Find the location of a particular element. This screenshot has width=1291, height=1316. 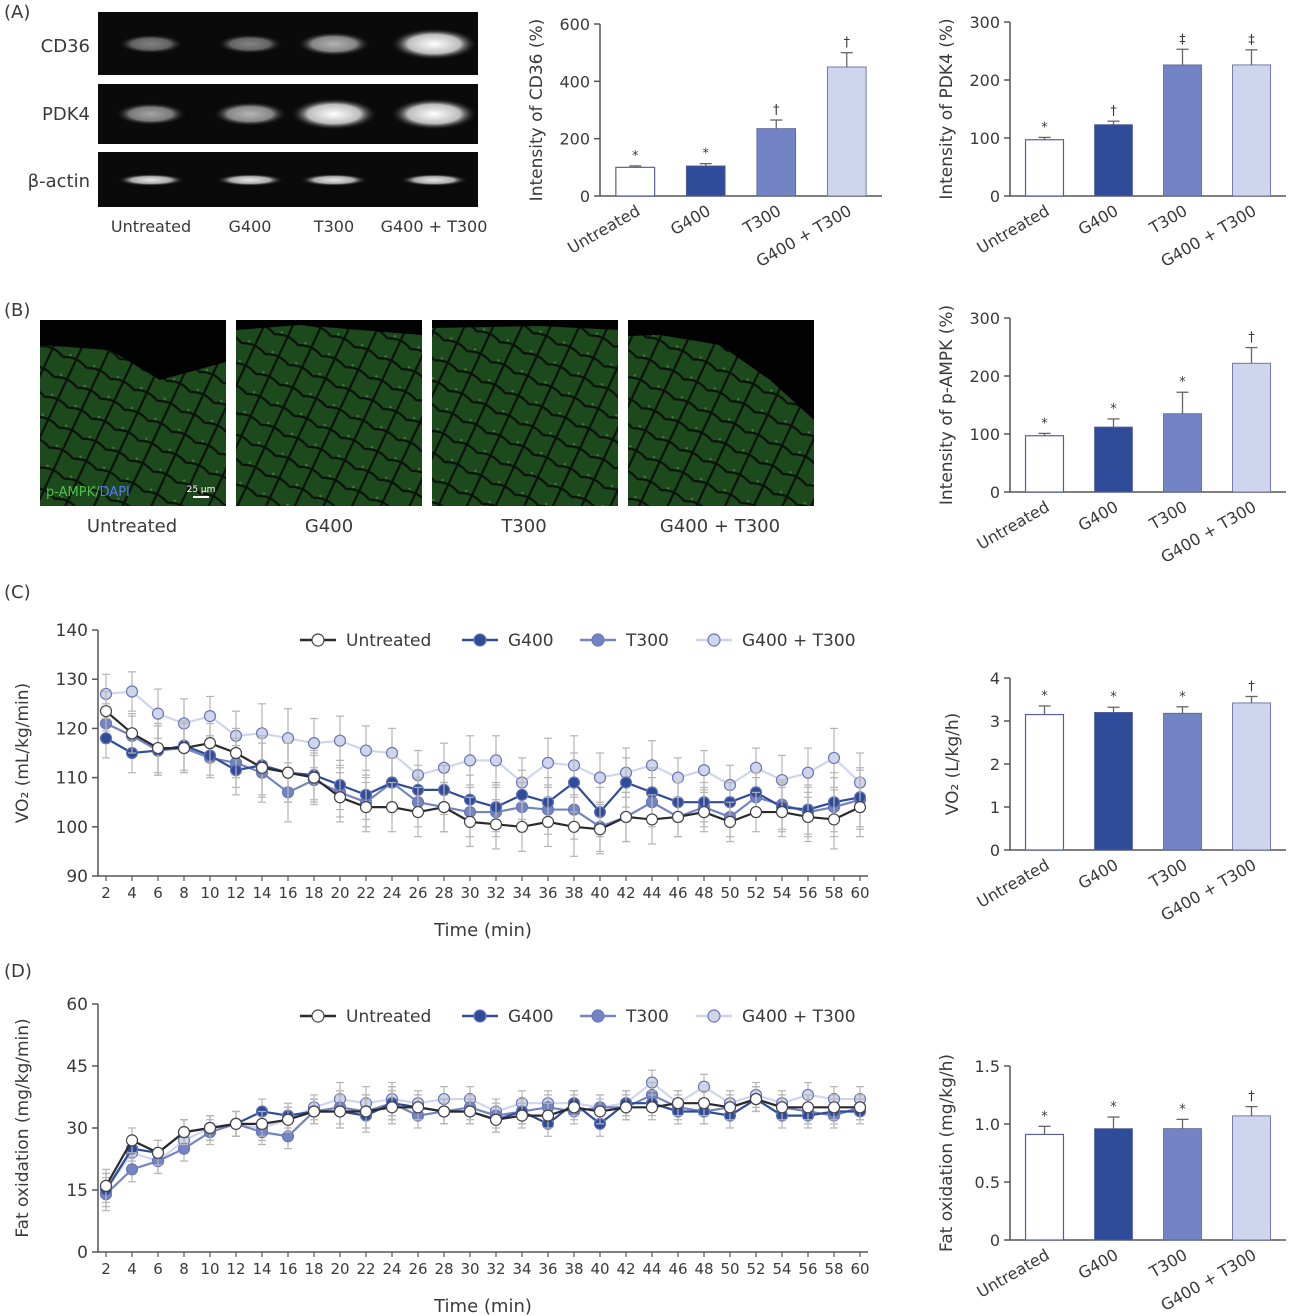

x-tick-label: 24 is located at coordinates (391, 893).